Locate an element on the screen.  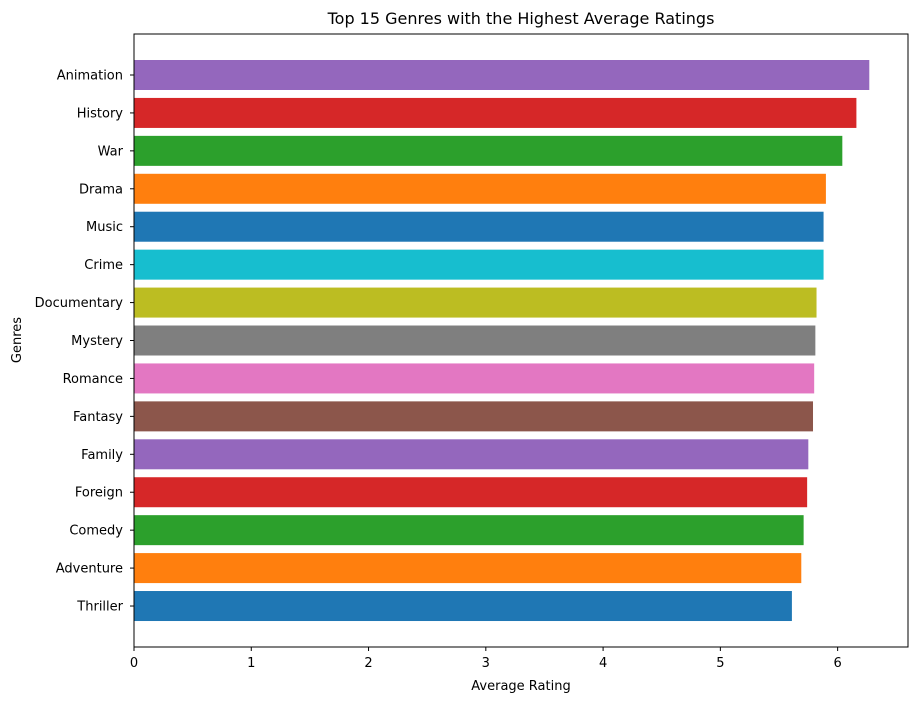
x-axis-label: Average Rating is located at coordinates (520, 686).